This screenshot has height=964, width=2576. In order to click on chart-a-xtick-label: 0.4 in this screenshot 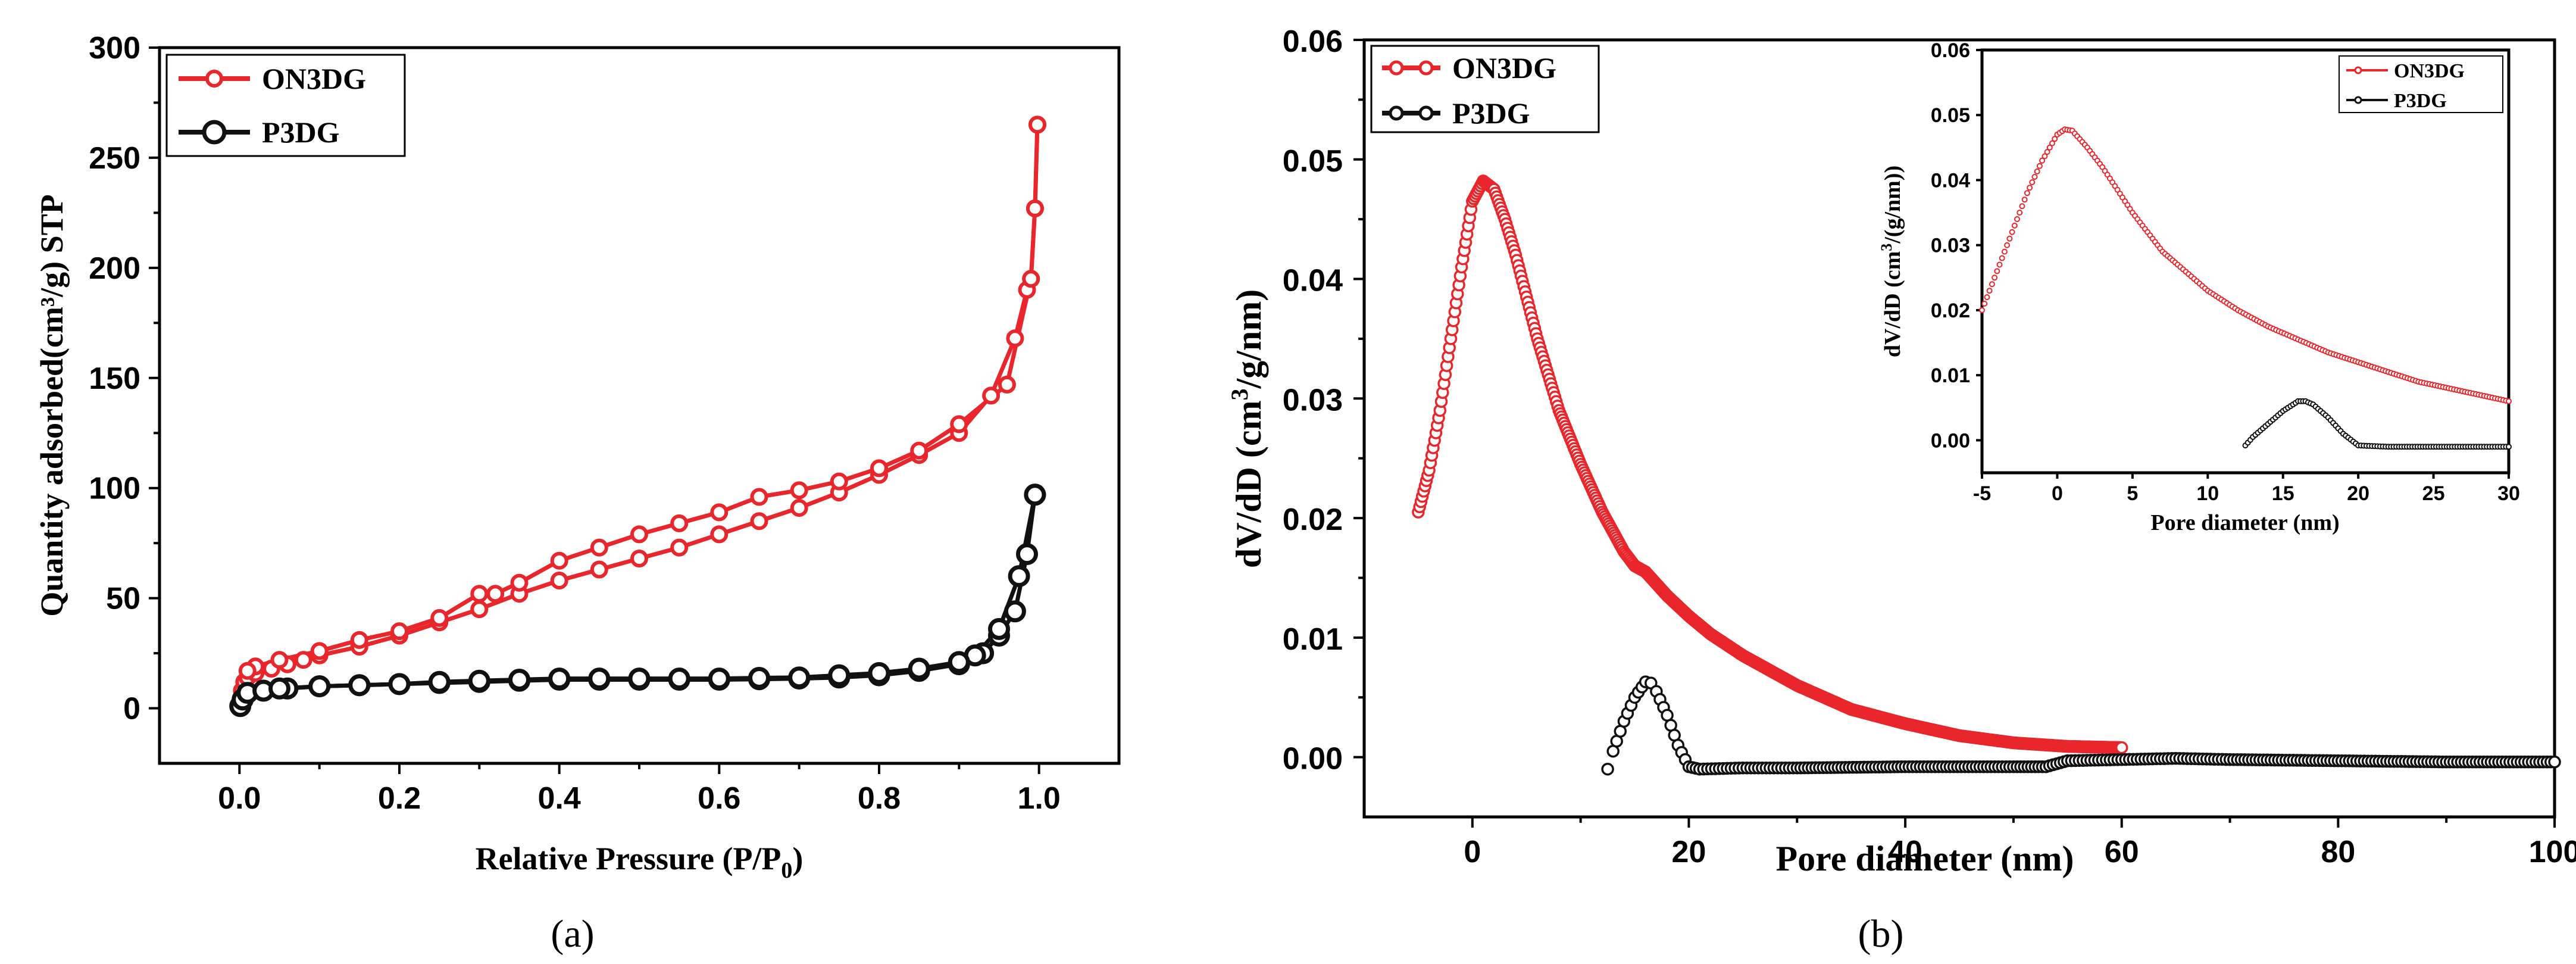, I will do `click(559, 799)`.